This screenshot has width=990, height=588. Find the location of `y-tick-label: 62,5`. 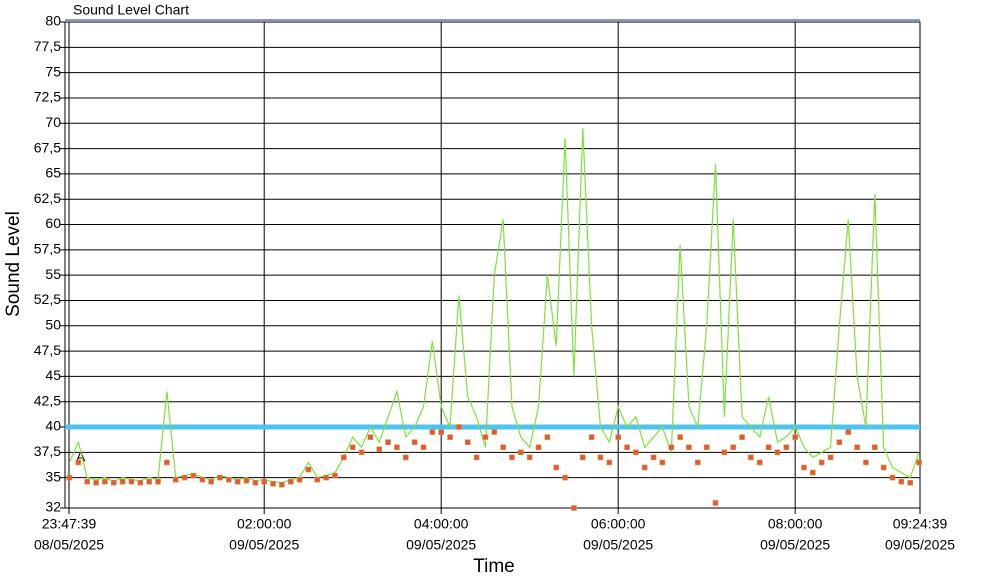

y-tick-label: 62,5 is located at coordinates (47, 198).